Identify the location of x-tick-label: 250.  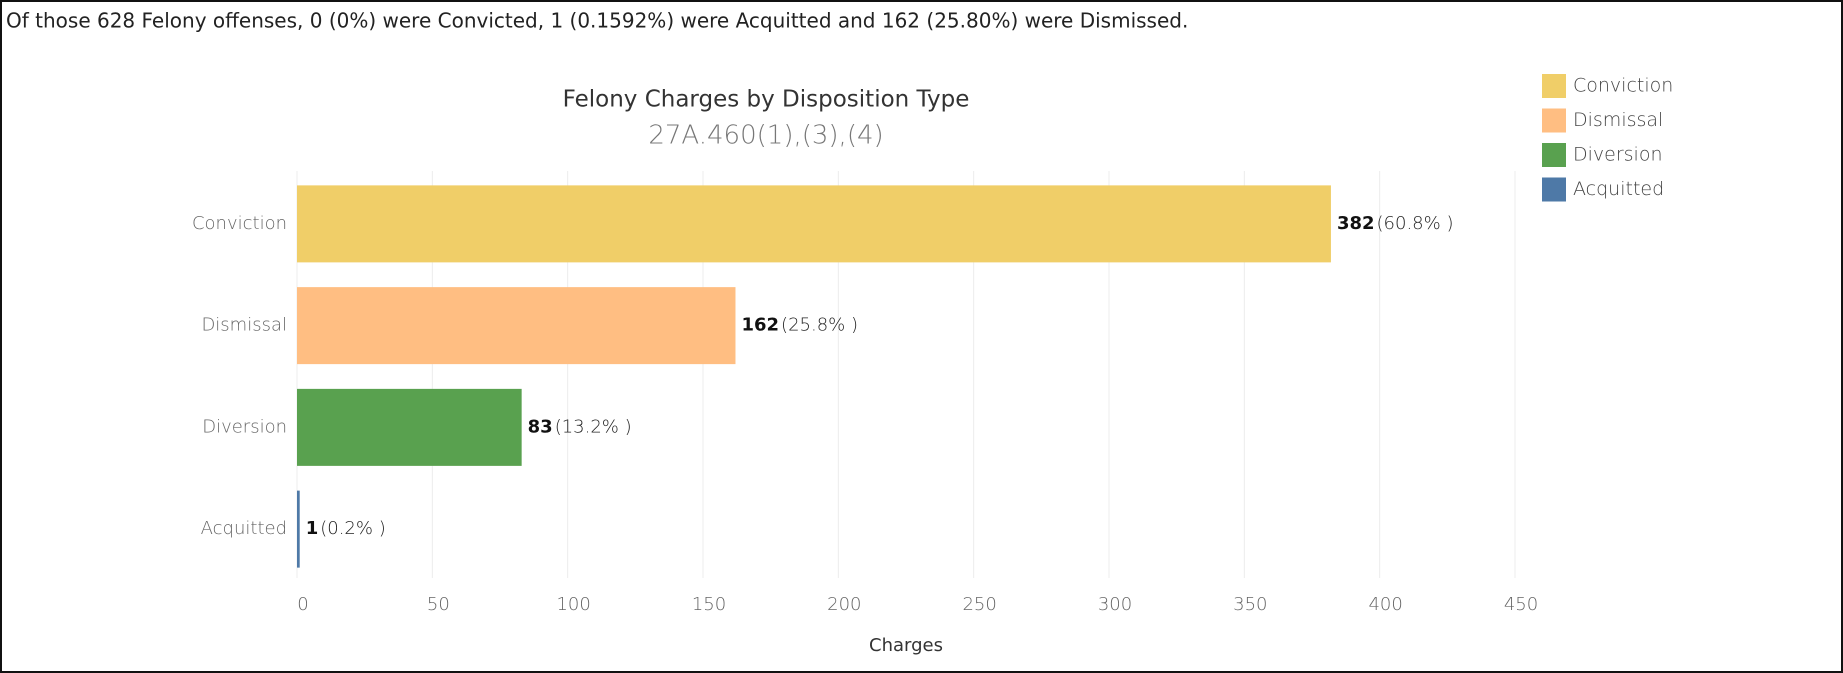
(979, 604).